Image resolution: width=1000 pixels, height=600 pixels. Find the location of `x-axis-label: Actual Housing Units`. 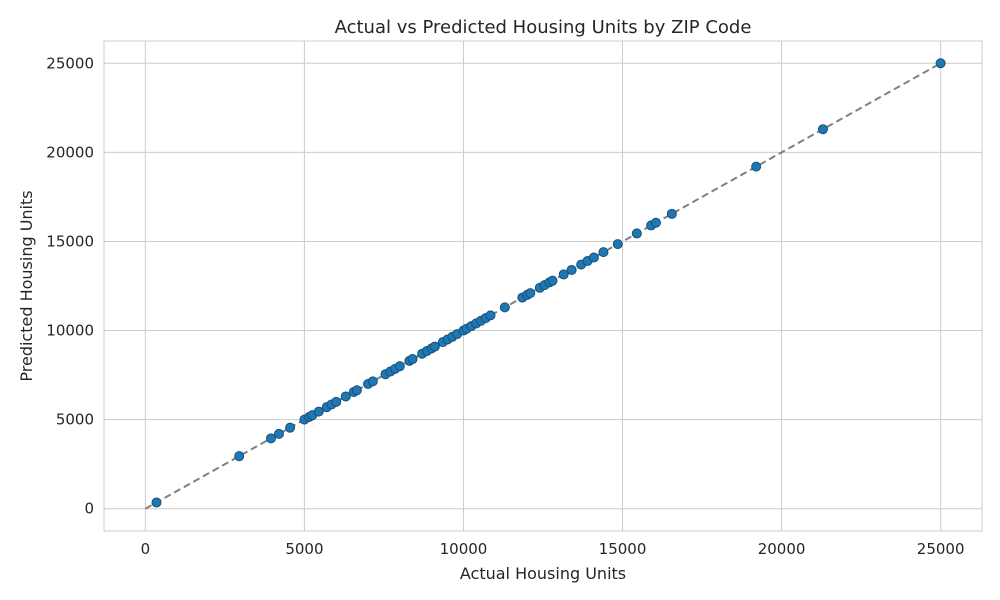

x-axis-label: Actual Housing Units is located at coordinates (543, 573).